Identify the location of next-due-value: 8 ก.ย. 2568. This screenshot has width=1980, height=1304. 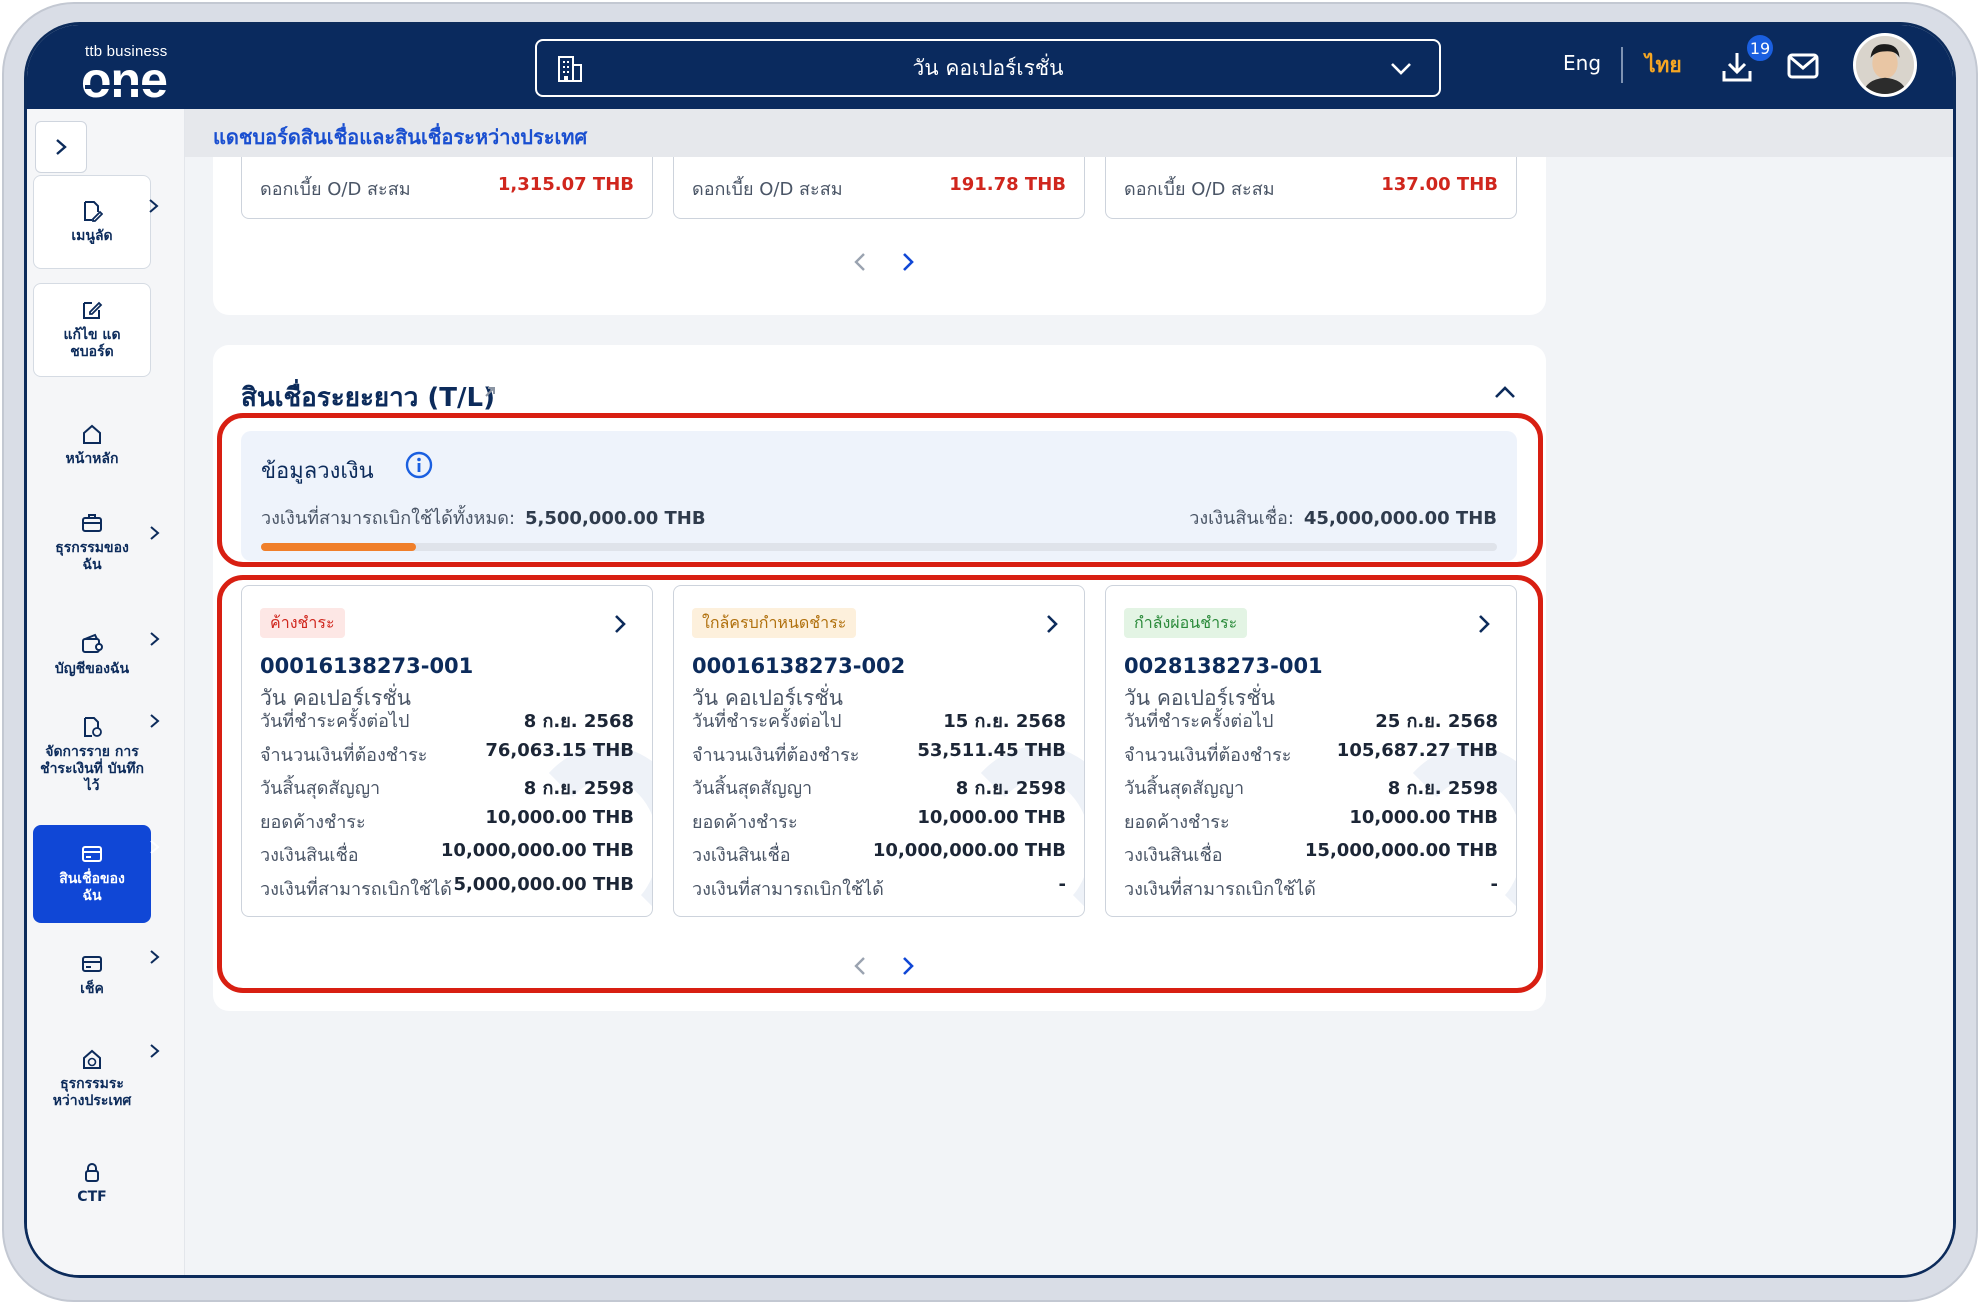
(578, 721).